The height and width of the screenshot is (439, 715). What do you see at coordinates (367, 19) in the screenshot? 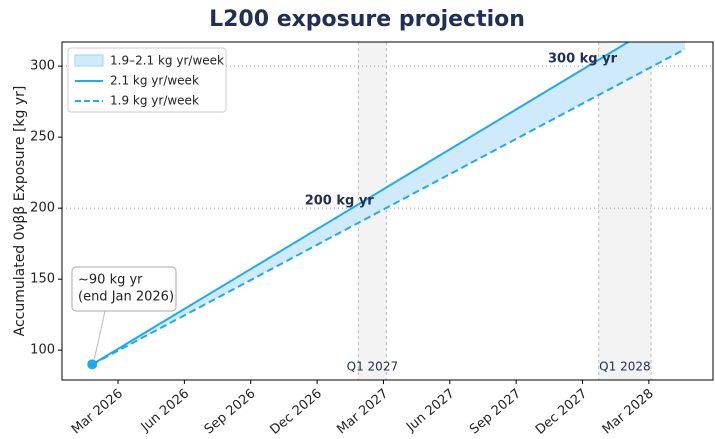
I see `chart-title: L200 exposure projection` at bounding box center [367, 19].